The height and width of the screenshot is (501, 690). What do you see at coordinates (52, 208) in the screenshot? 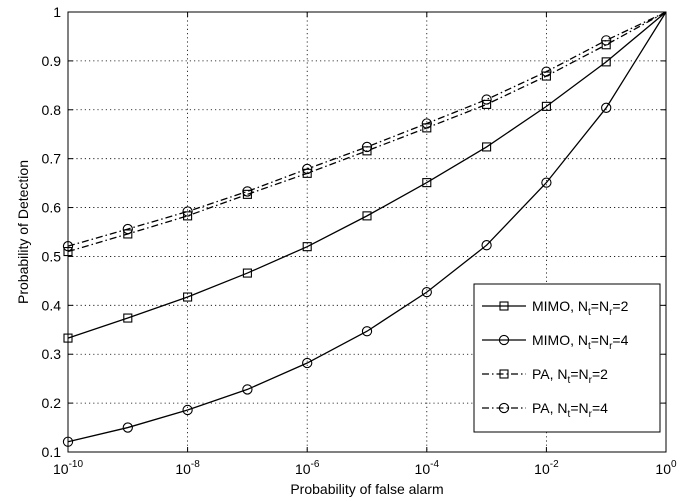
I see `y-tick-label: 0.6` at bounding box center [52, 208].